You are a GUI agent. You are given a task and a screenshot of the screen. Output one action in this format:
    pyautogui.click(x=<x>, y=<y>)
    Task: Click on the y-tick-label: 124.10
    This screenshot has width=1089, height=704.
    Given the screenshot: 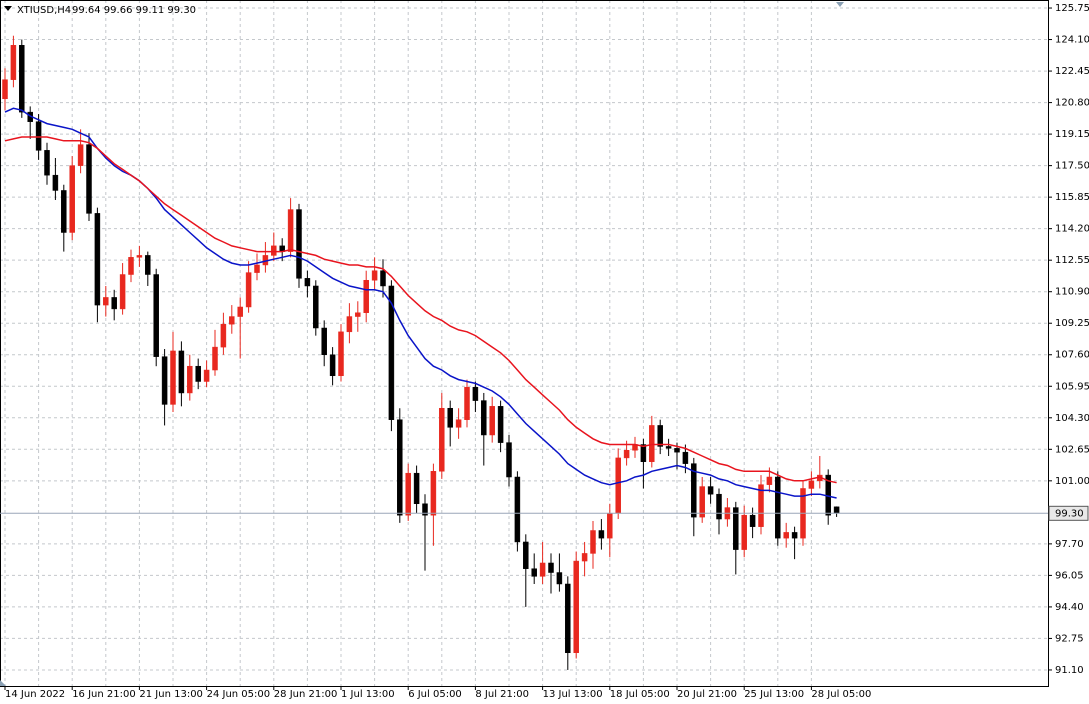 What is the action you would take?
    pyautogui.click(x=1072, y=40)
    